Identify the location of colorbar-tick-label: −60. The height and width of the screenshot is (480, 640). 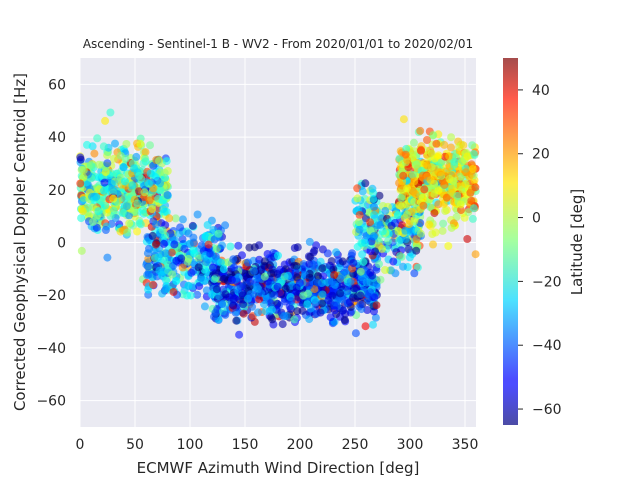
(547, 410).